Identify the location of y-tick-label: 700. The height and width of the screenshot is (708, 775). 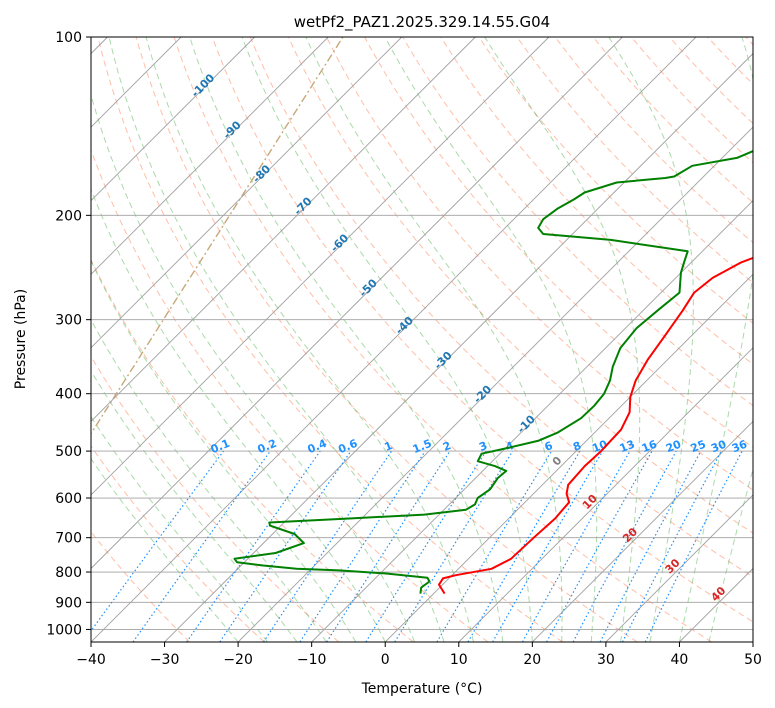
(68, 539).